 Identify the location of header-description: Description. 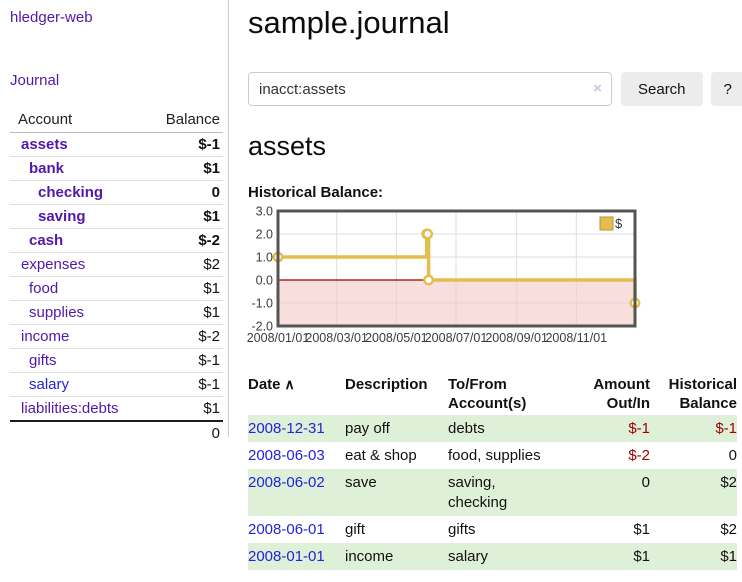
(386, 384).